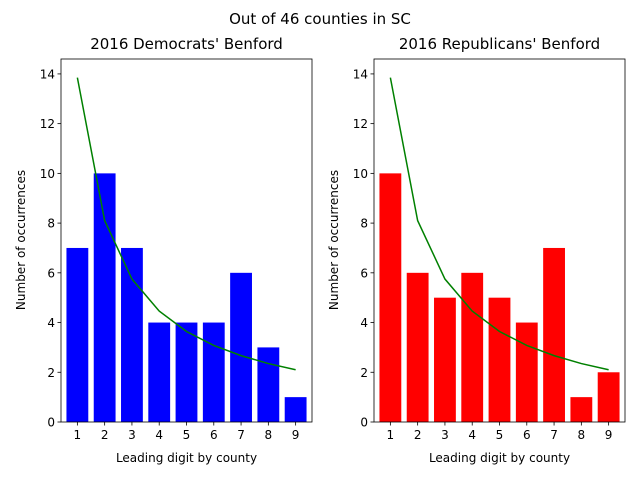 The height and width of the screenshot is (480, 640). I want to click on left-y-tick-label-2: 2, so click(51, 373).